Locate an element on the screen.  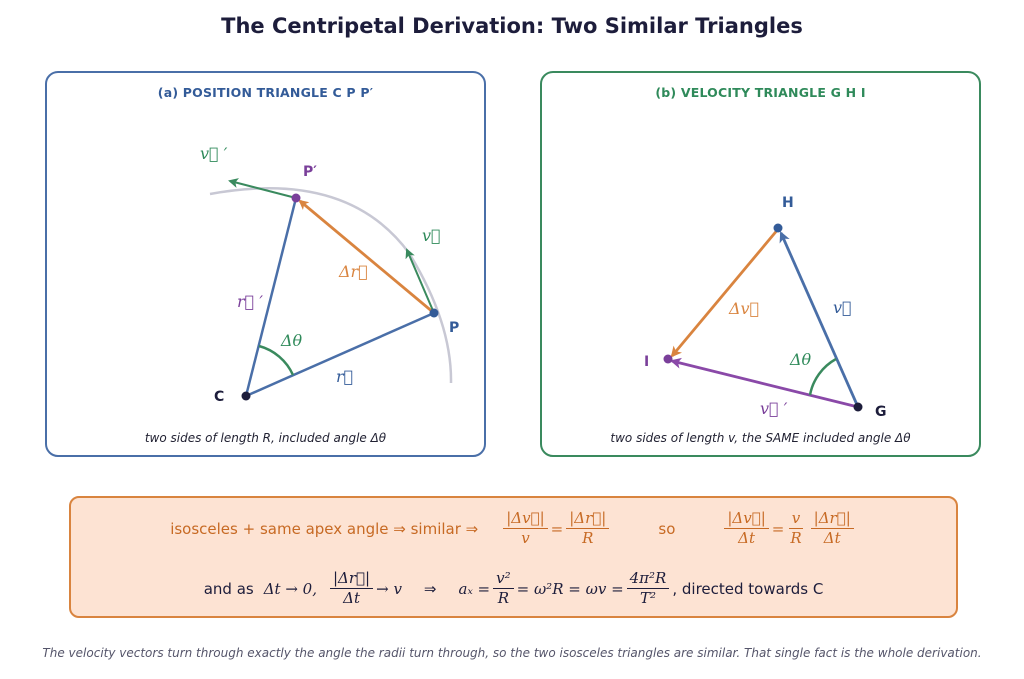
velocity-triangle-diagram: G H I v⃗ v⃗ ′ Δv⃗ Δθ is located at coordinates (765, 307).